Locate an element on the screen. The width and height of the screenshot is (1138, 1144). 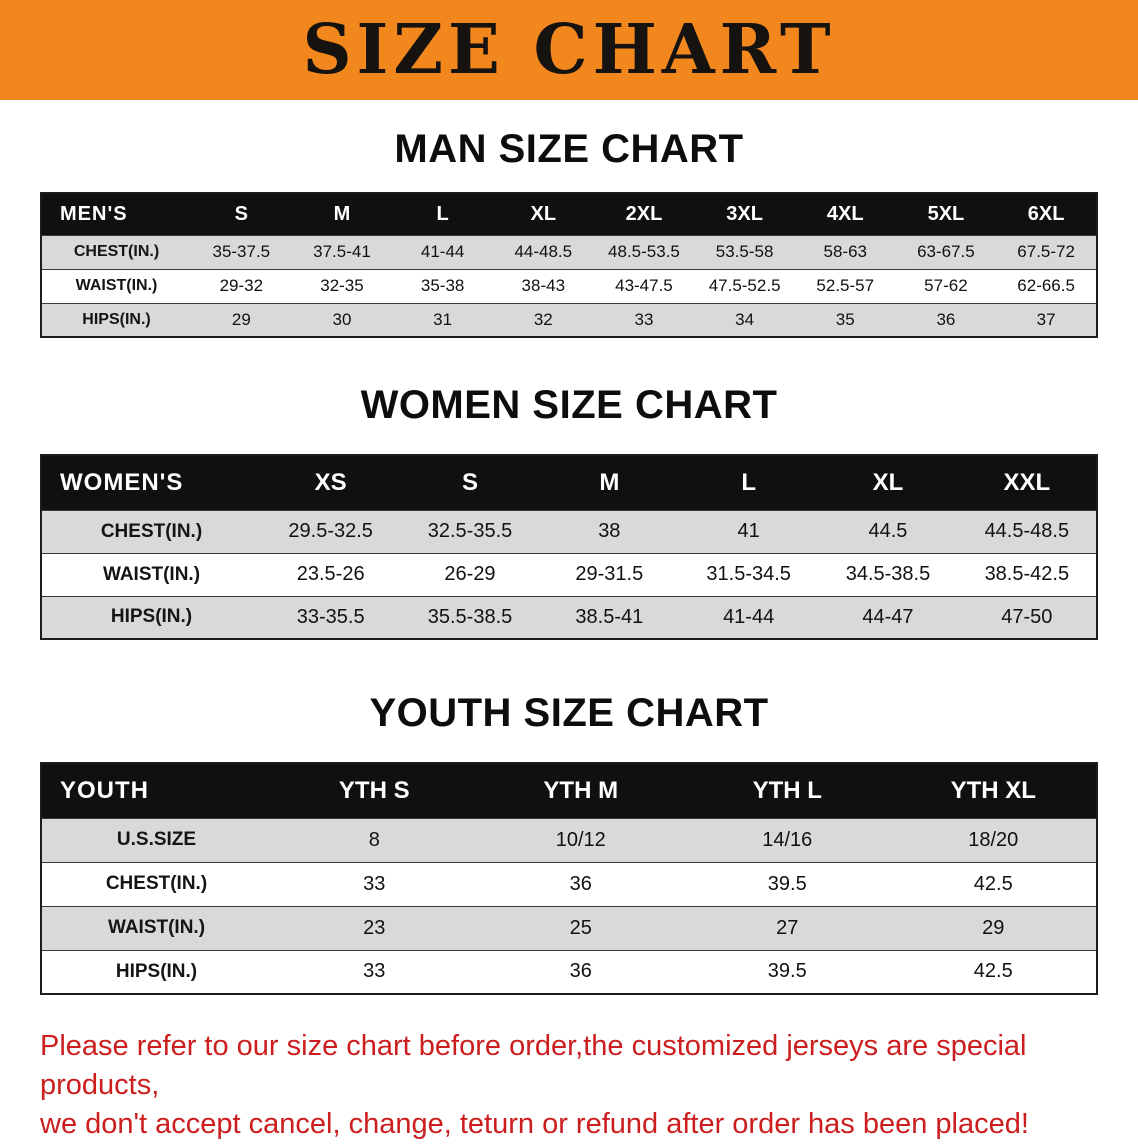
size-value-cell: 31.5-34.5 is located at coordinates (748, 574).